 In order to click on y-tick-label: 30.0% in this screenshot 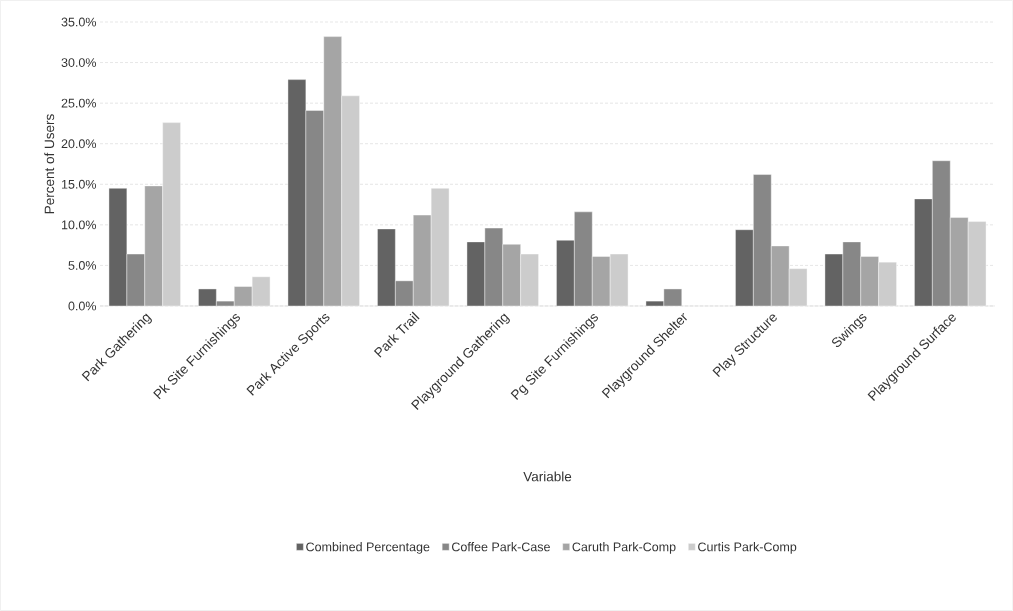, I will do `click(79, 62)`.